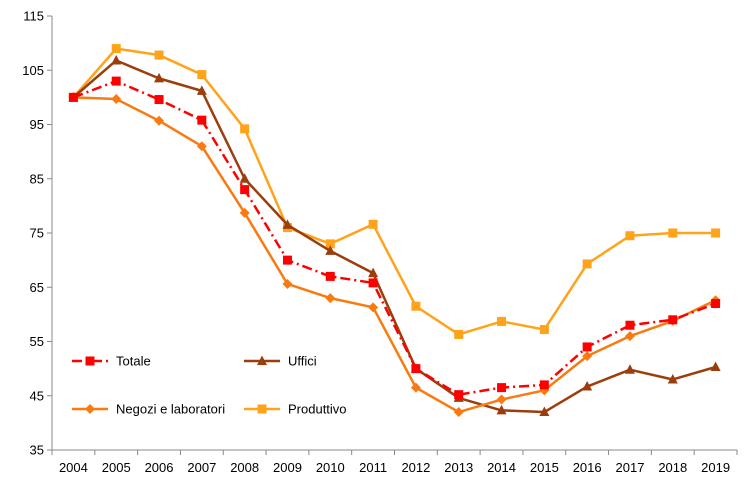 The image size is (756, 480). Describe the element at coordinates (672, 467) in the screenshot. I see `x-tick-label: 2018` at that location.